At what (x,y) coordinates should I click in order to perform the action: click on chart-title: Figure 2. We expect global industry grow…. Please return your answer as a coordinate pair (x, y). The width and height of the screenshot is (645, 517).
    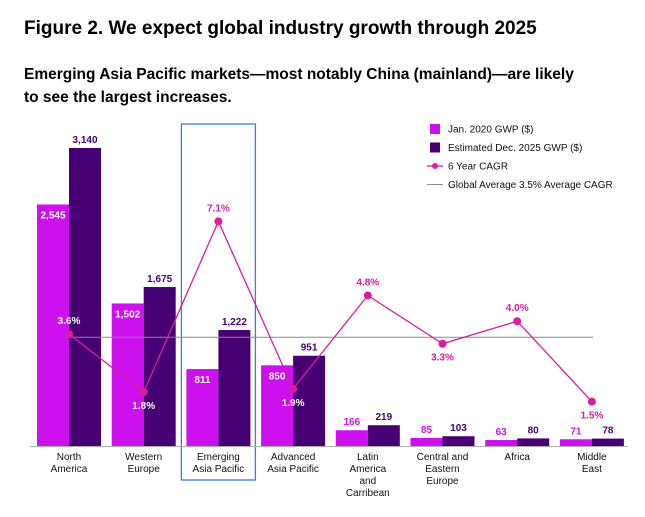
    Looking at the image, I should click on (280, 28).